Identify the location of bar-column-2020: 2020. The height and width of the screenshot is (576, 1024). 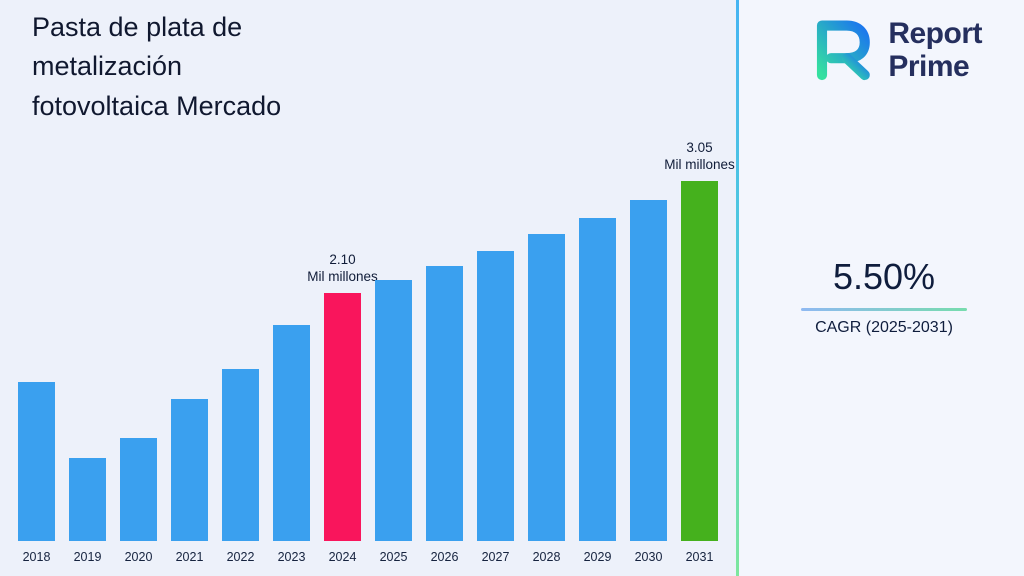
(138, 501).